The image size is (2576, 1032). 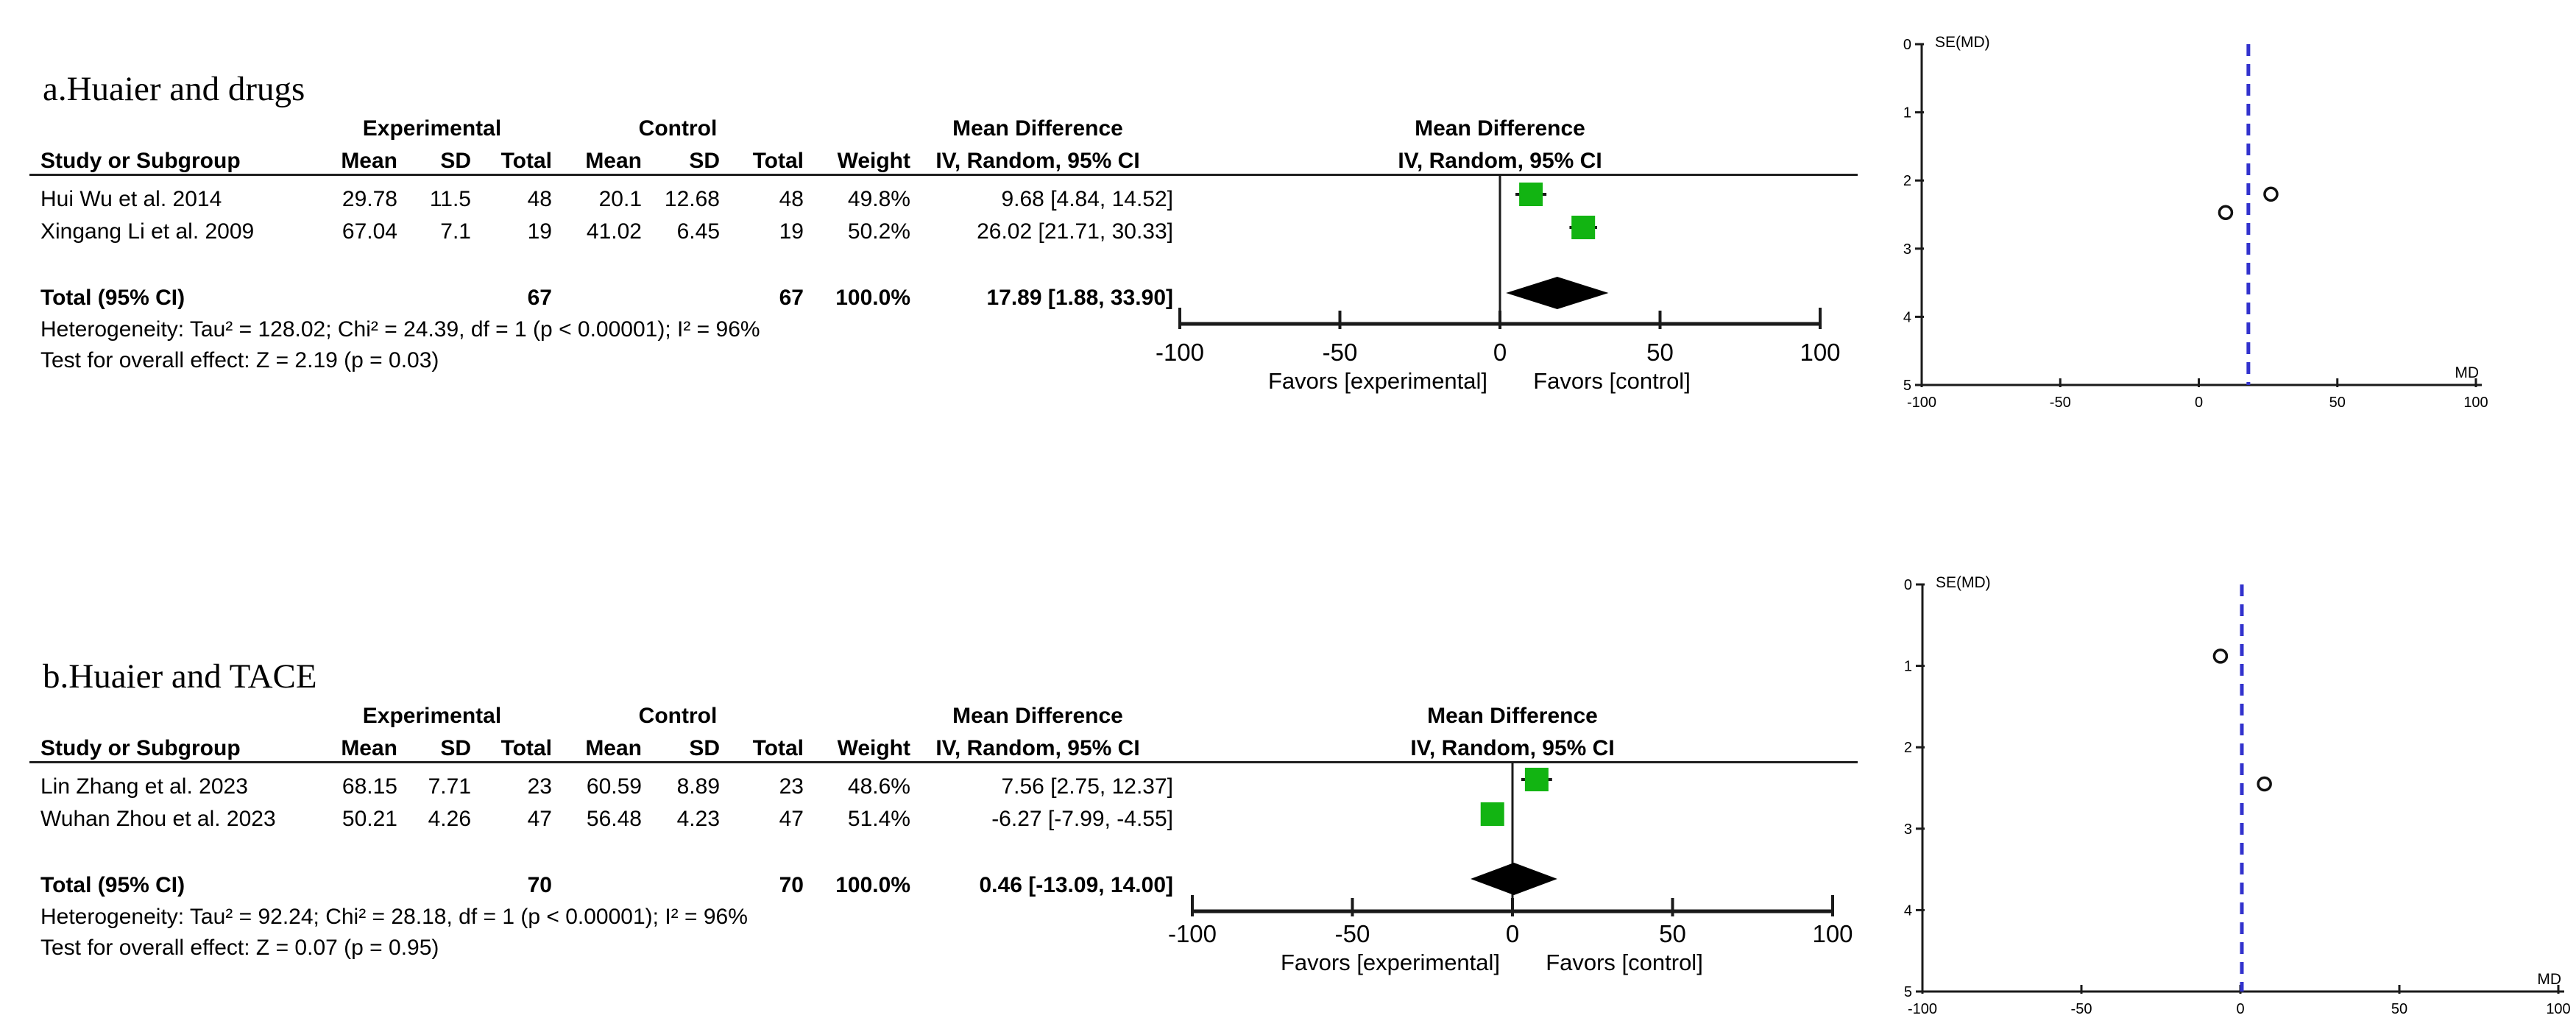 What do you see at coordinates (791, 231) in the screenshot?
I see `cell-ctl-total: 19` at bounding box center [791, 231].